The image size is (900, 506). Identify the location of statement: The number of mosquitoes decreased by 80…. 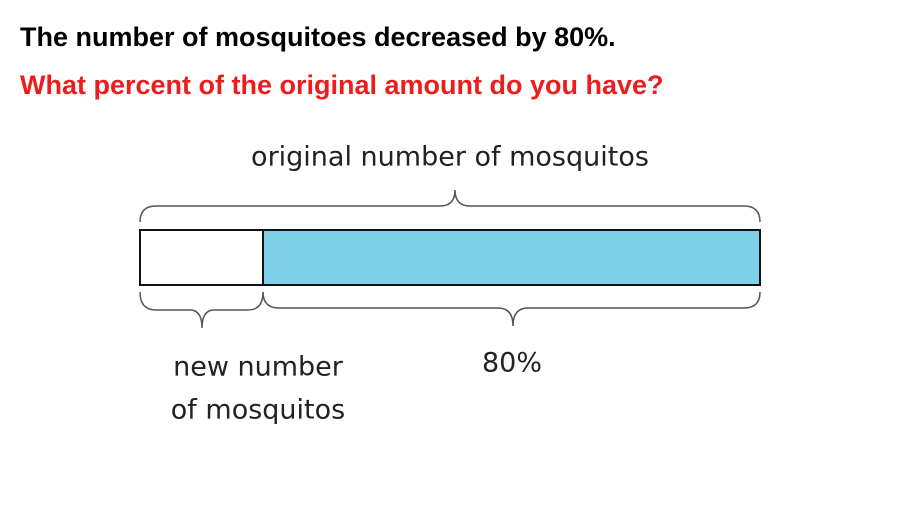
(318, 37).